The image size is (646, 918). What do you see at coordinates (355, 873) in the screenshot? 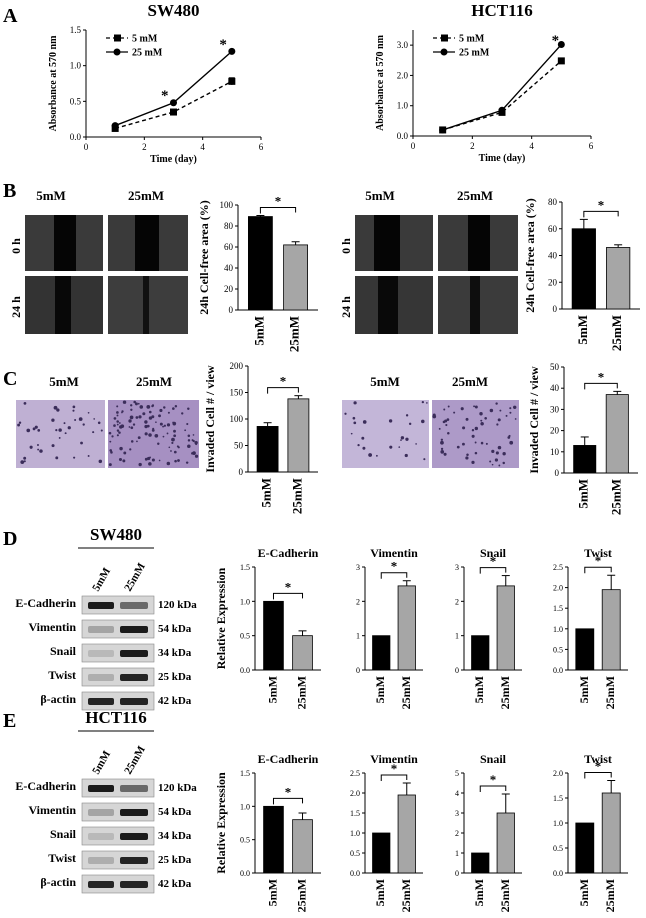
I see `y-tick-label: 0.0` at bounding box center [355, 873].